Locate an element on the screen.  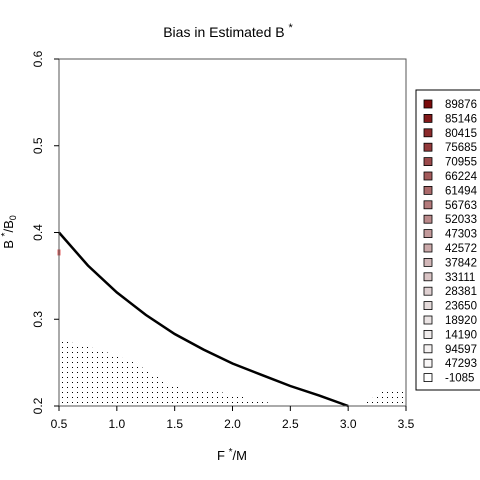
x-tick-label: 2.5 is located at coordinates (290, 424).